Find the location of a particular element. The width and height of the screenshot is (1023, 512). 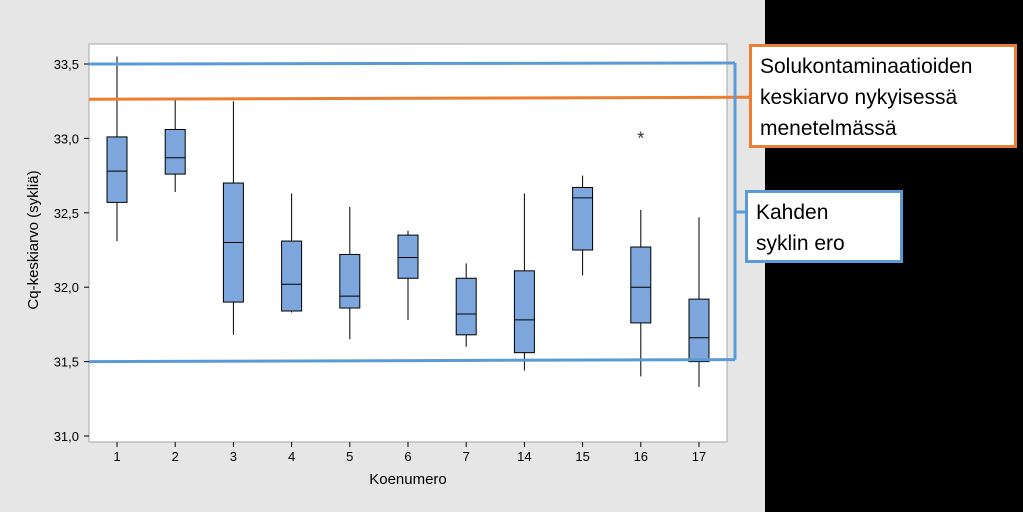

x-tick-label: 3 is located at coordinates (233, 456).